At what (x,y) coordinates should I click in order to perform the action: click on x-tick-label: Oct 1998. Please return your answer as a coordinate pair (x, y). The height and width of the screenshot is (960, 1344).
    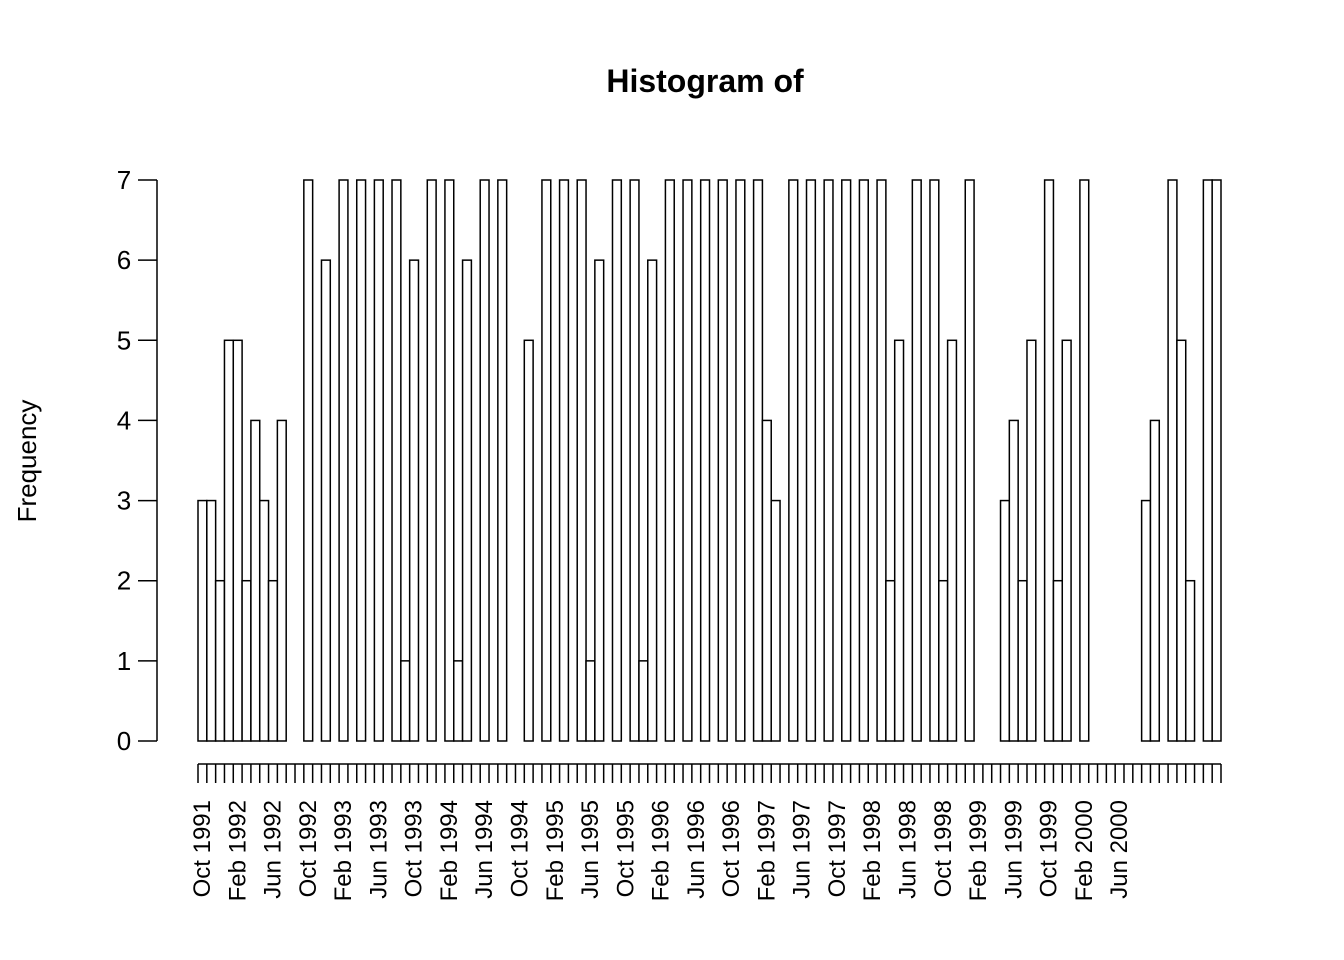
    Looking at the image, I should click on (943, 848).